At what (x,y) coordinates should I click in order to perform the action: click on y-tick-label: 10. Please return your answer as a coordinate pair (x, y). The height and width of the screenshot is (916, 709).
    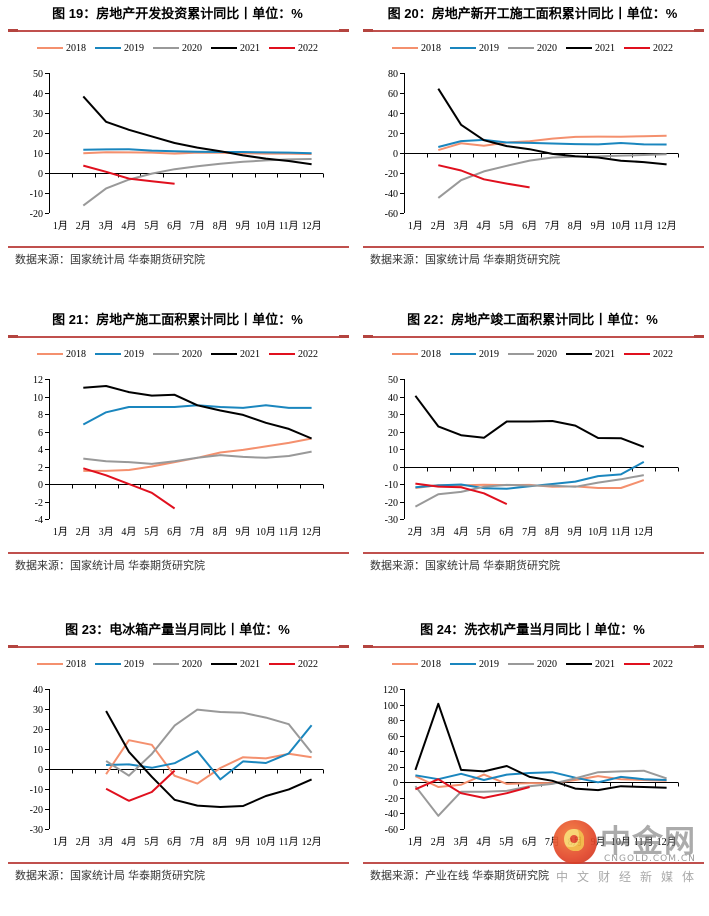
    Looking at the image, I should click on (393, 450).